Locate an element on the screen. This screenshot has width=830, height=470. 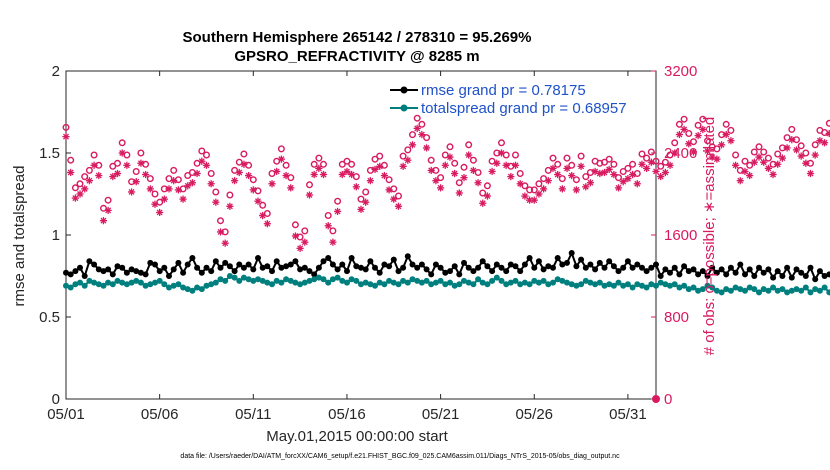
x-tick-label: 05/21 is located at coordinates (441, 414).